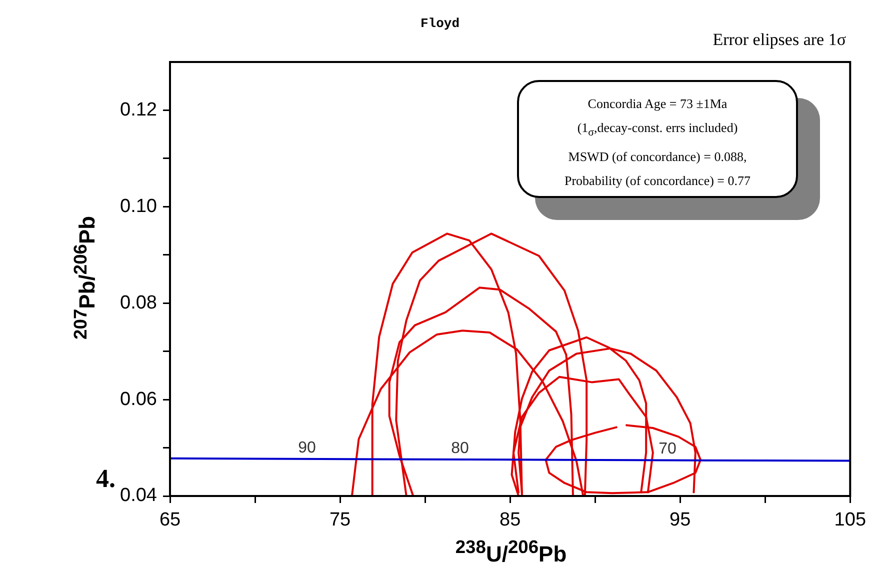 This screenshot has height=587, width=872. I want to click on x-tick-label: 105, so click(850, 520).